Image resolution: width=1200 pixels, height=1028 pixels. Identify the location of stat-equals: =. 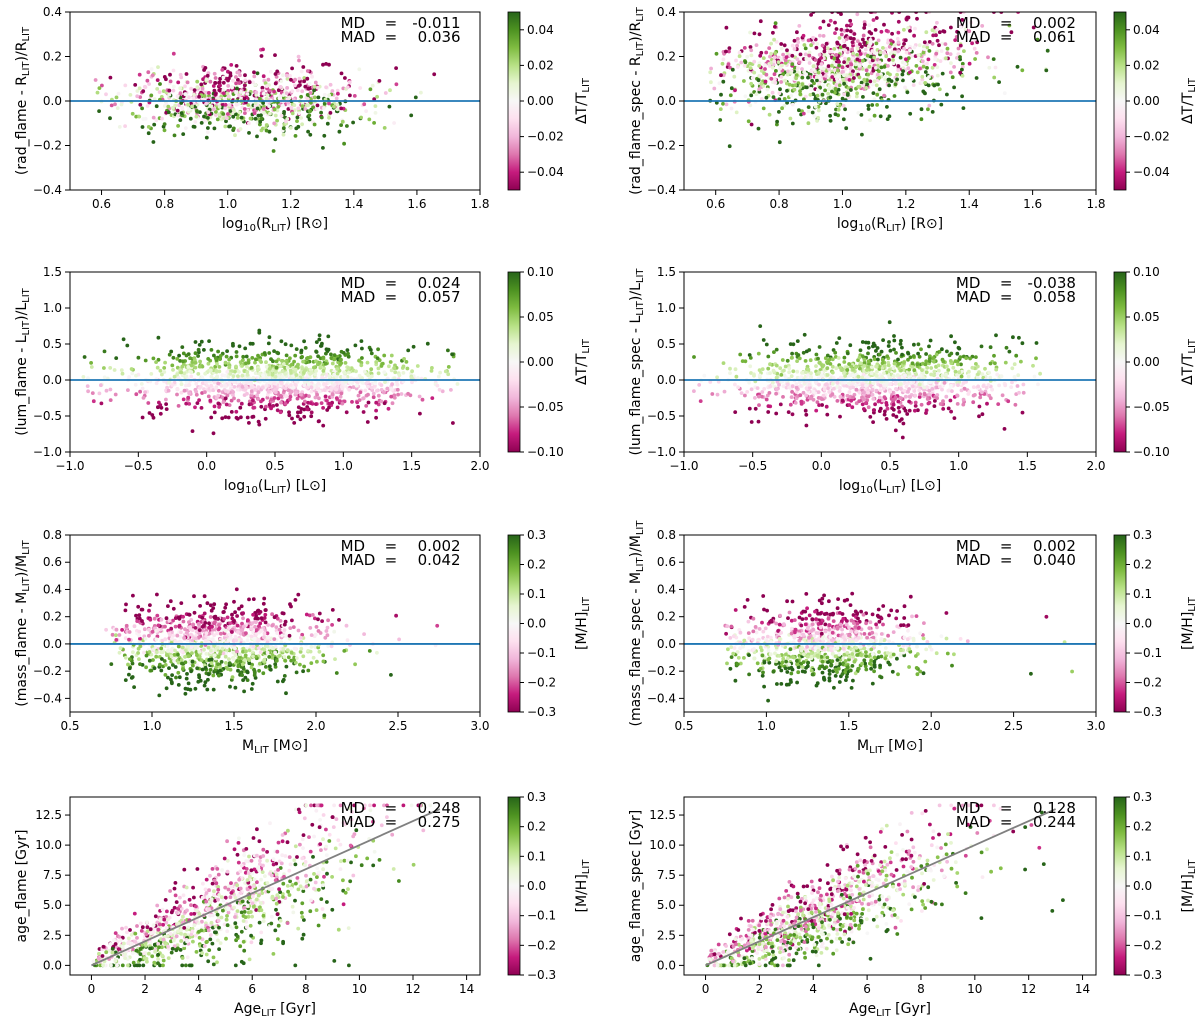
(1006, 23).